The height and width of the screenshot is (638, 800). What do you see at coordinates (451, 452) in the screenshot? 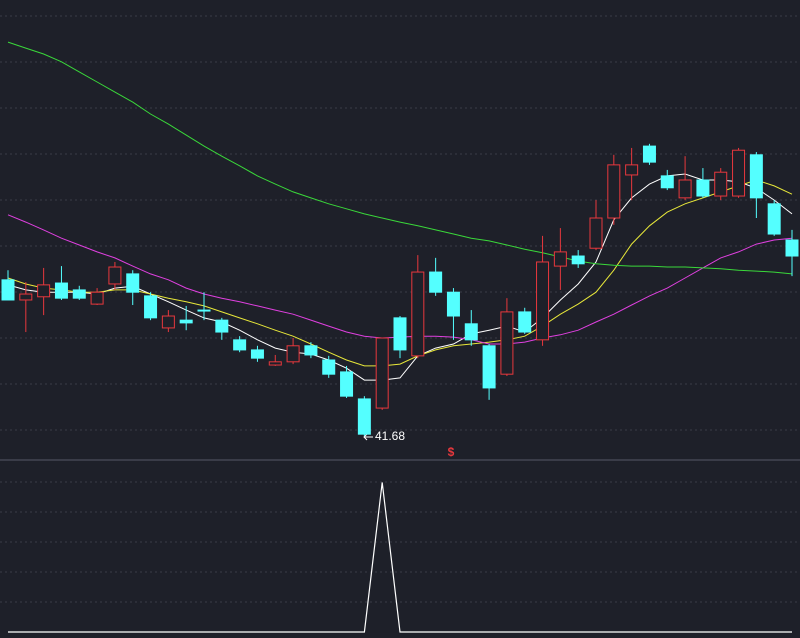
I see `signal-marker: $` at bounding box center [451, 452].